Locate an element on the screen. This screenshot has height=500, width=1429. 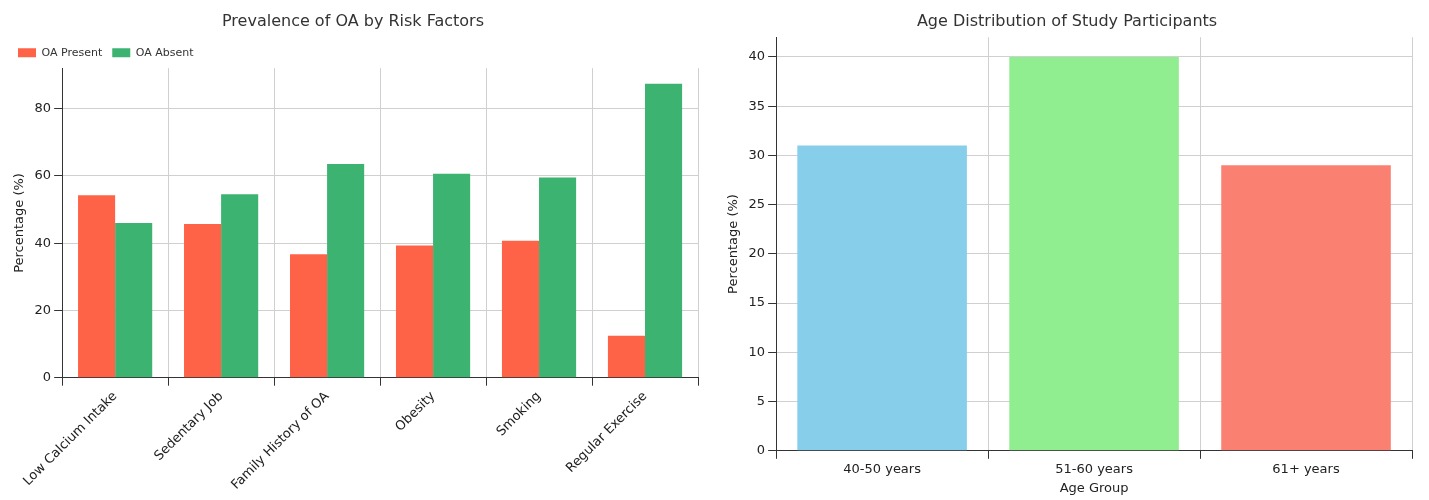
legend-label: OA Absent is located at coordinates (165, 52).